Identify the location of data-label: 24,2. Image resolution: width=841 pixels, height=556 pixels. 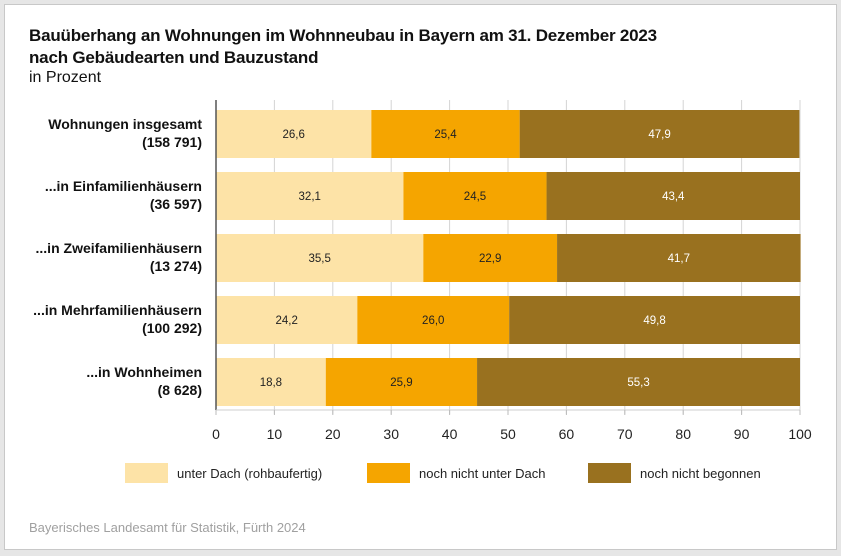
(286, 321).